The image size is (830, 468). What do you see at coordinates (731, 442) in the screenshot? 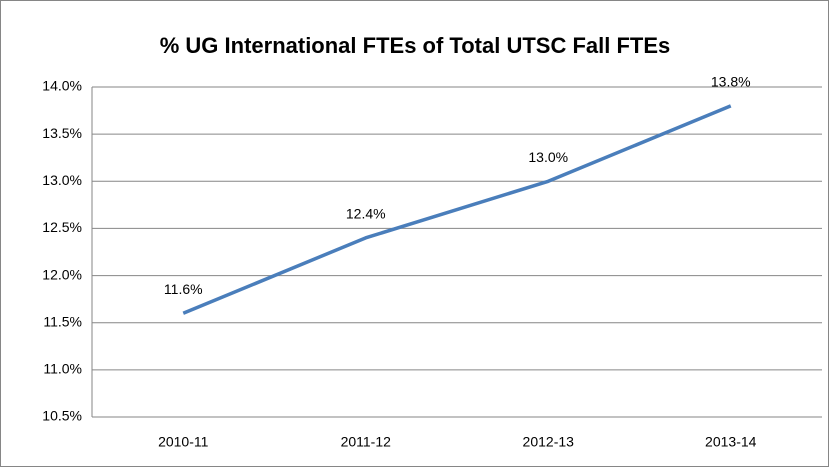
I see `x-tick-label: 2013-14` at bounding box center [731, 442].